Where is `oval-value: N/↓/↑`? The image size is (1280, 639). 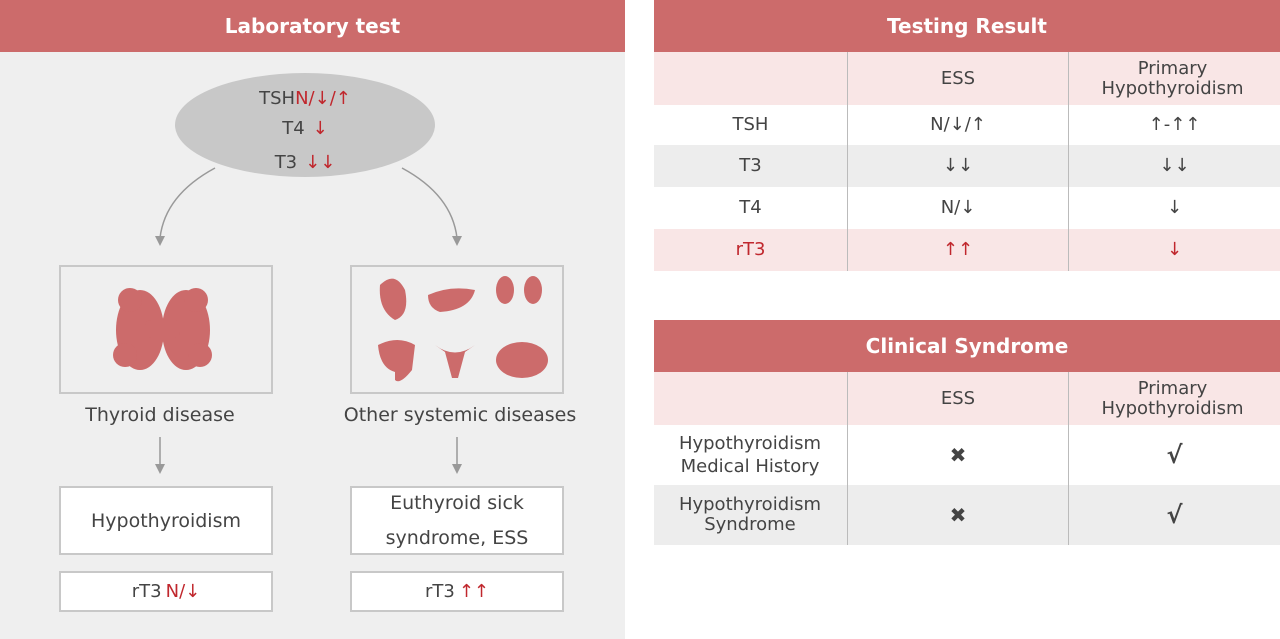
oval-value: N/↓/↑ is located at coordinates (323, 98).